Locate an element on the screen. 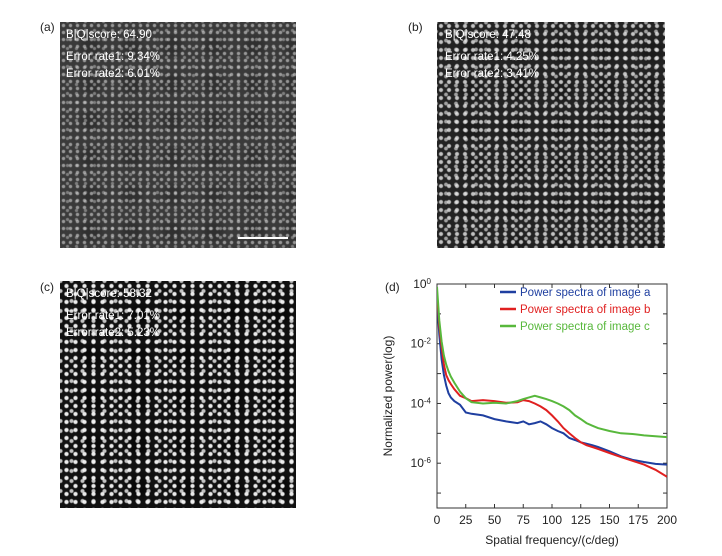 This screenshot has width=722, height=556. panel-c-label: (c) is located at coordinates (47, 287).